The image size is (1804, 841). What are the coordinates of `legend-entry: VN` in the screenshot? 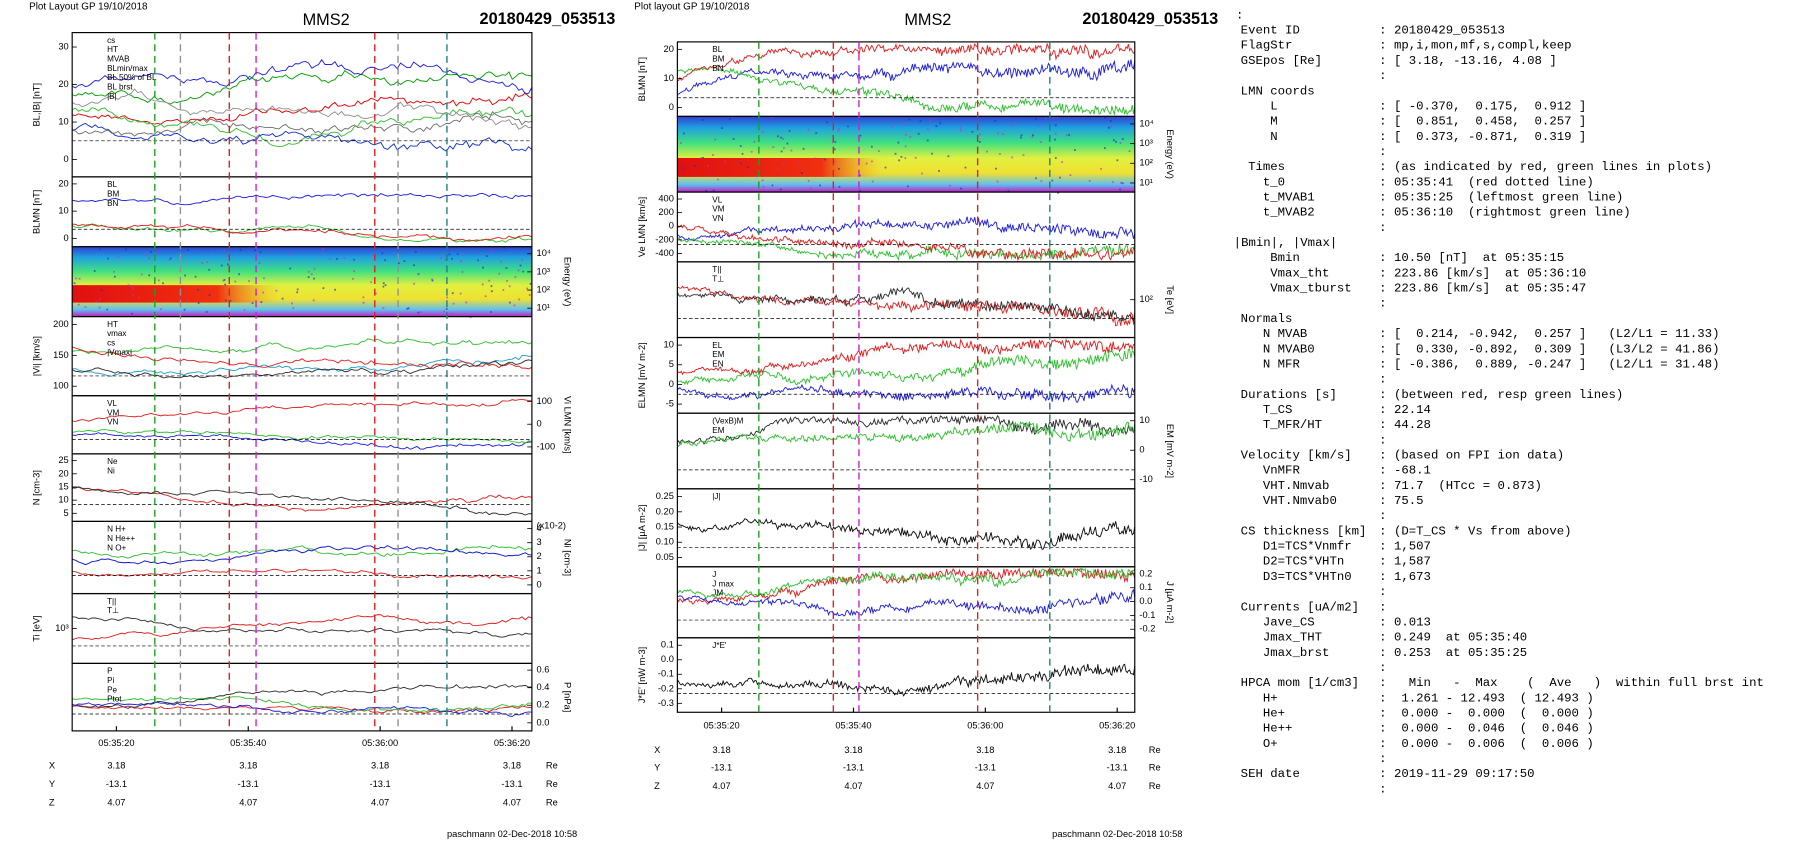 It's located at (112, 422).